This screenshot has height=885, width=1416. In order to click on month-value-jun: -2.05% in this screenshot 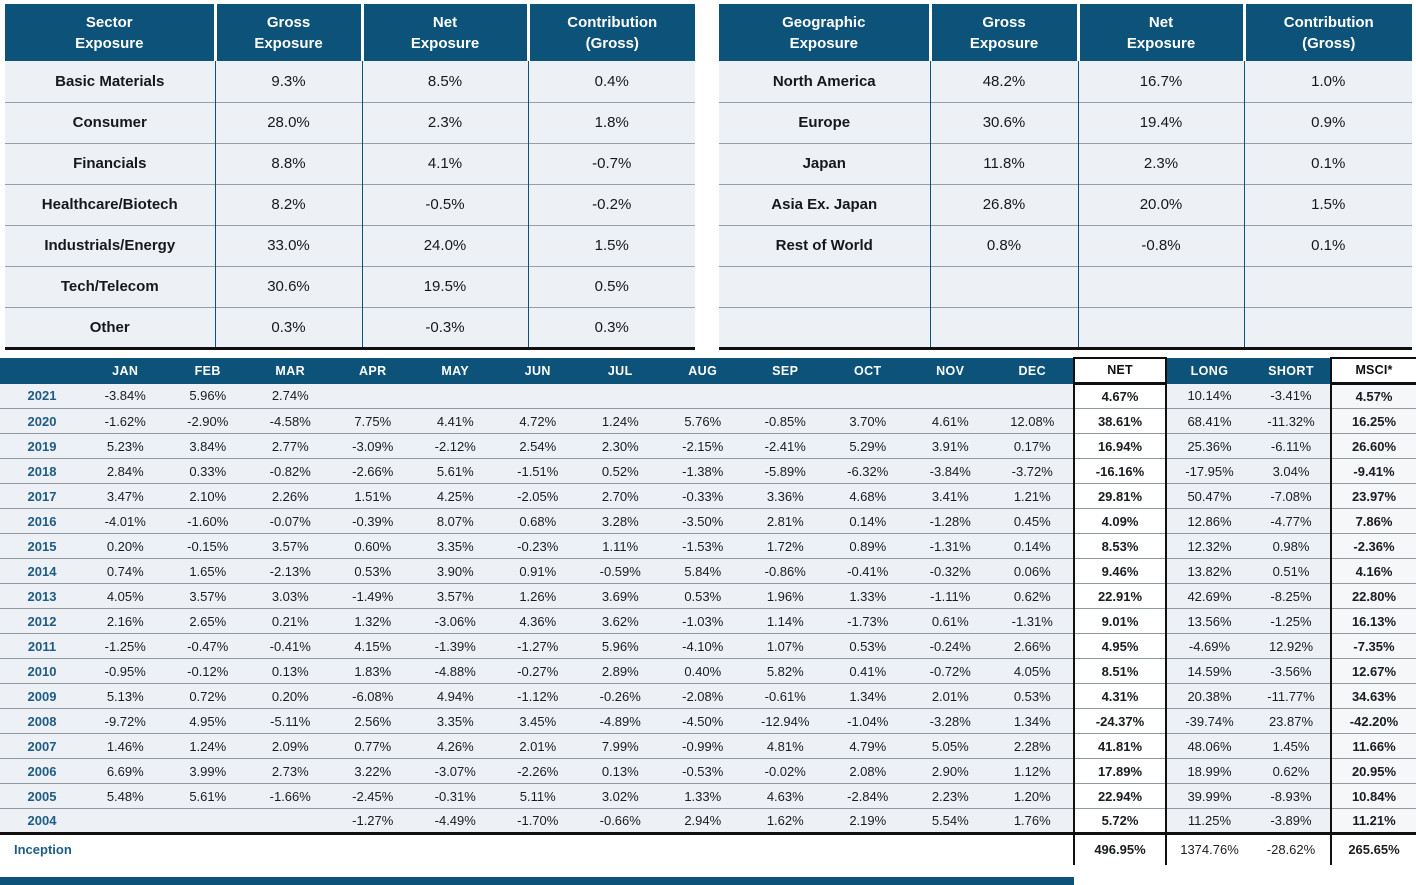, I will do `click(537, 496)`.